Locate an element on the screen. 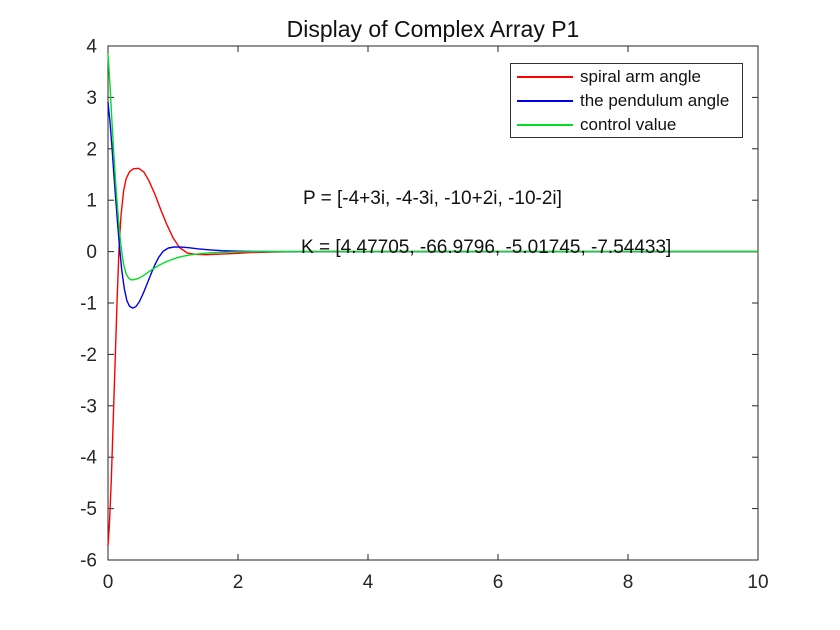  y-tick-label: -1 is located at coordinates (88, 304).